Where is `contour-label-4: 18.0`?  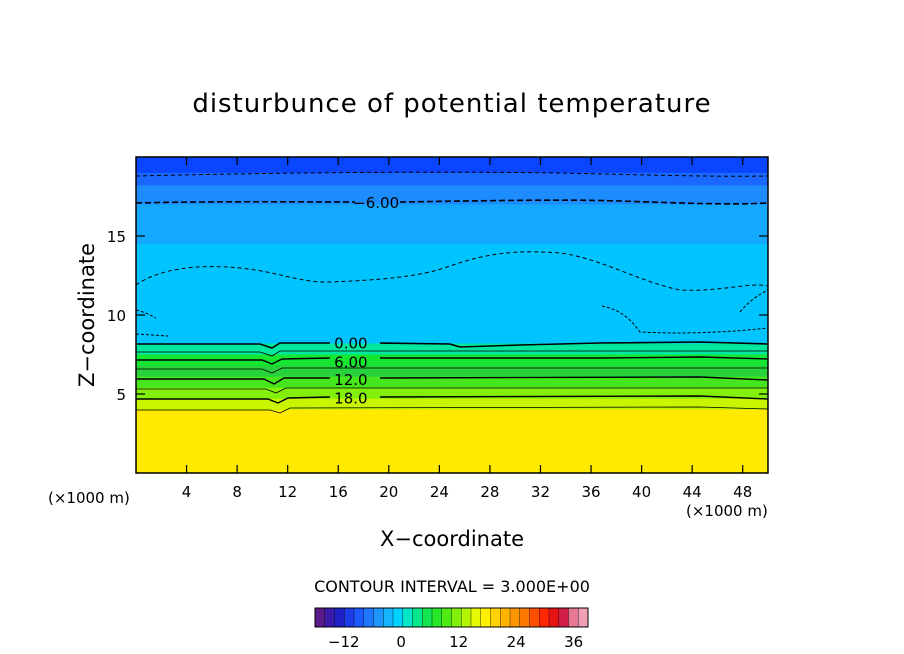
contour-label-4: 18.0 is located at coordinates (350, 399).